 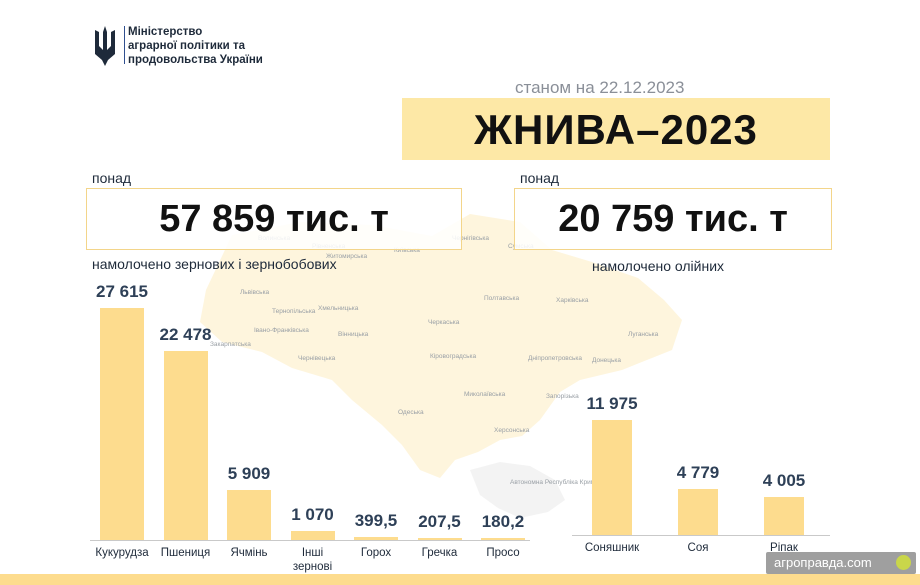 I want to click on map-region-label: Хмельницька, so click(x=338, y=308).